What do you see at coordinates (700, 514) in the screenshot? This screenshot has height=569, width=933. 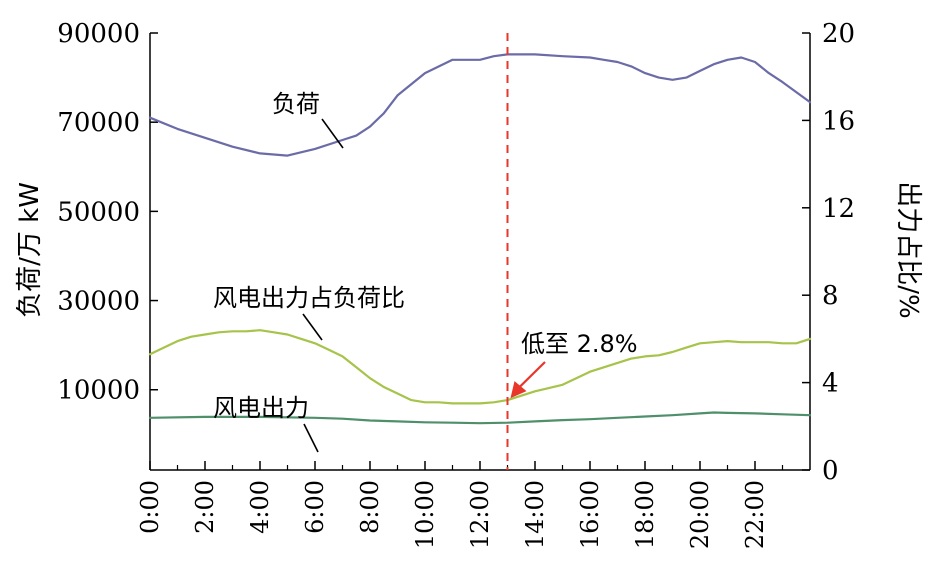 I see `x-tick-label: 20:00` at bounding box center [700, 514].